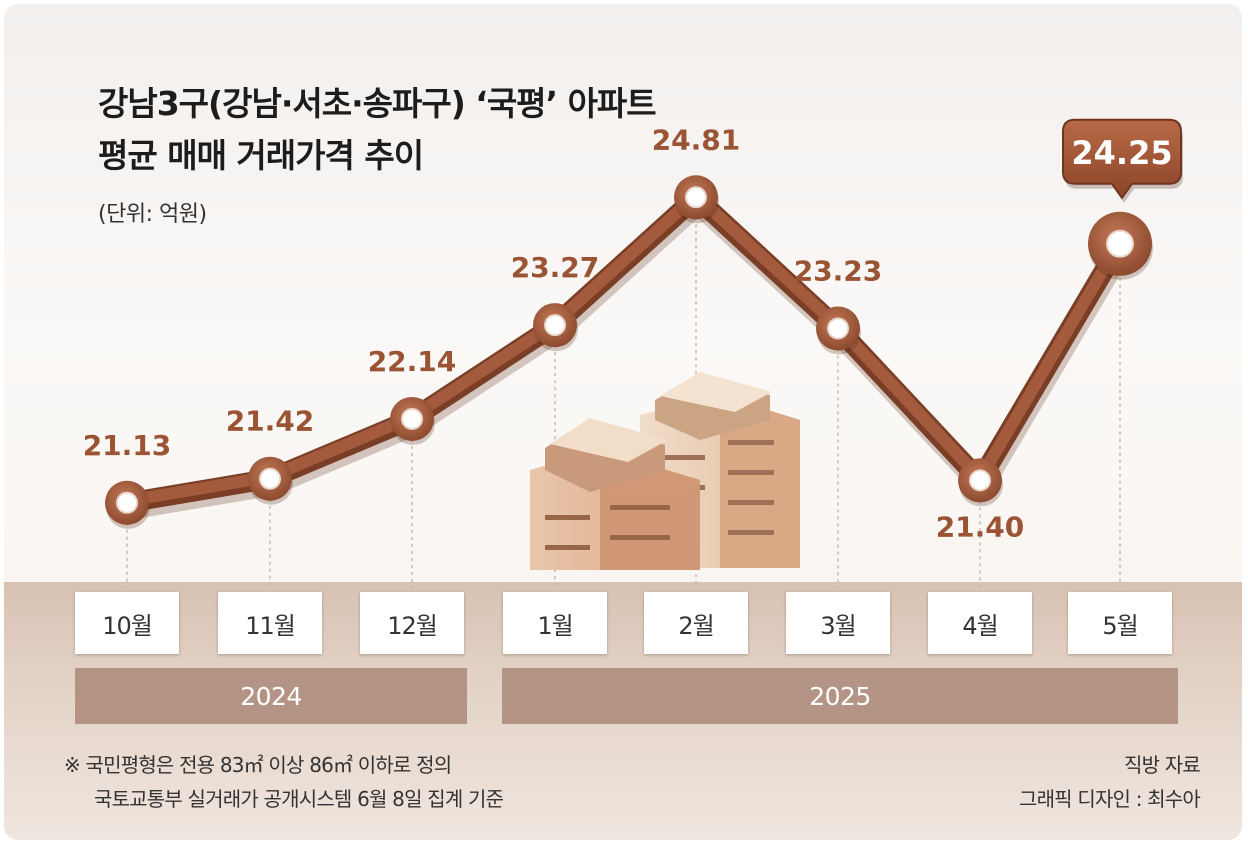  What do you see at coordinates (1120, 245) in the screenshot?
I see `data-point-5월` at bounding box center [1120, 245].